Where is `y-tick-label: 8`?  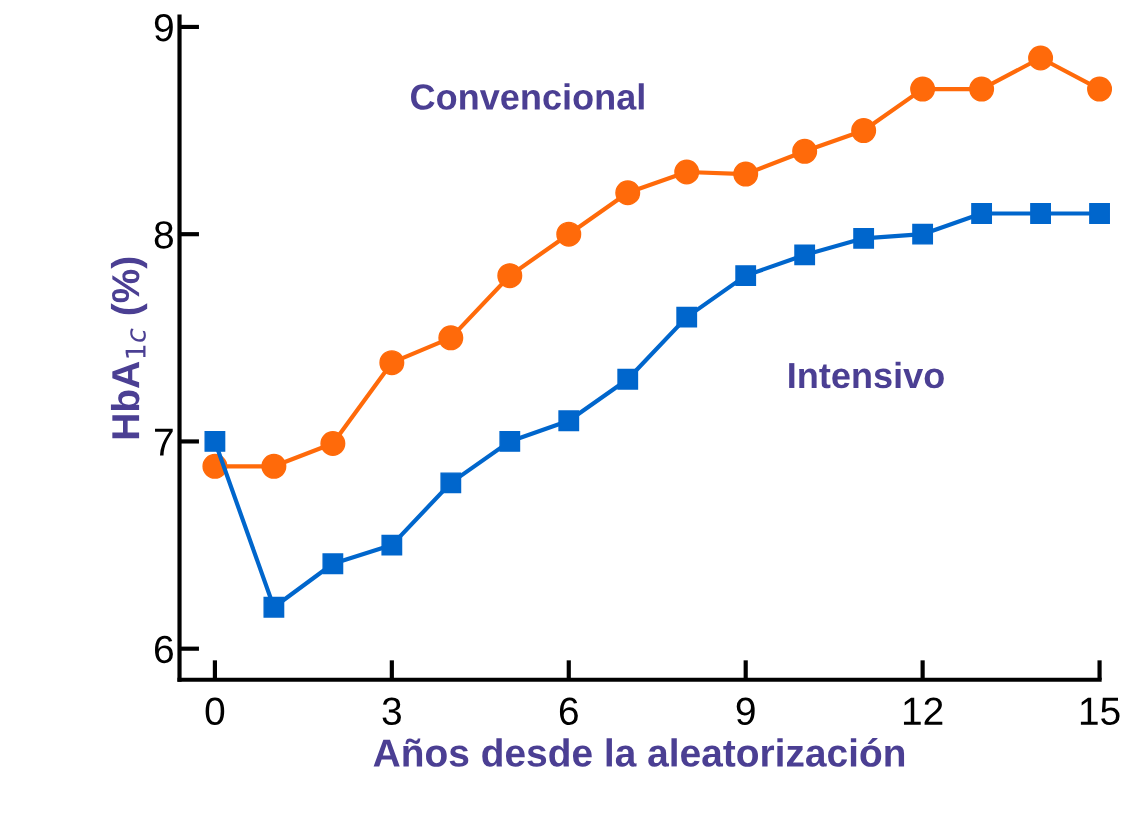
y-tick-label: 8 is located at coordinates (163, 235).